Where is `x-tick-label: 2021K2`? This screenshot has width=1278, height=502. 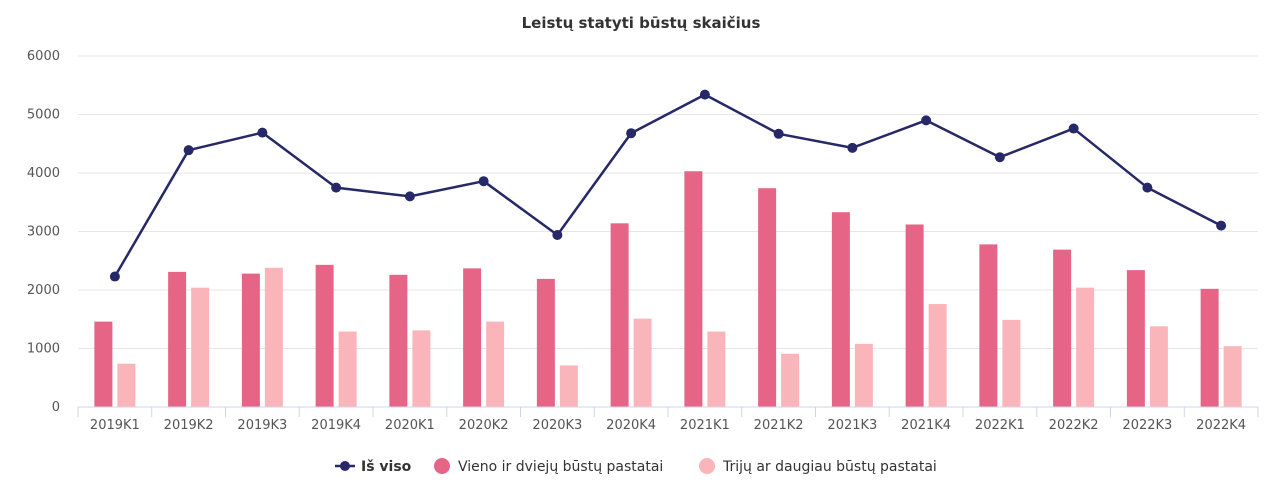
x-tick-label: 2021K2 is located at coordinates (779, 425).